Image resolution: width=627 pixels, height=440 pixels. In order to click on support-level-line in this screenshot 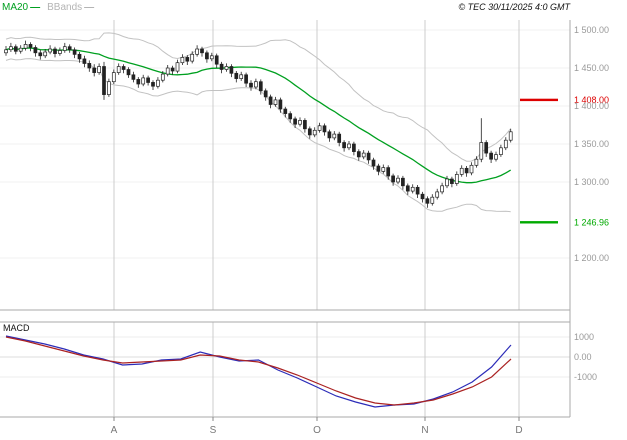, I will do `click(539, 222)`.